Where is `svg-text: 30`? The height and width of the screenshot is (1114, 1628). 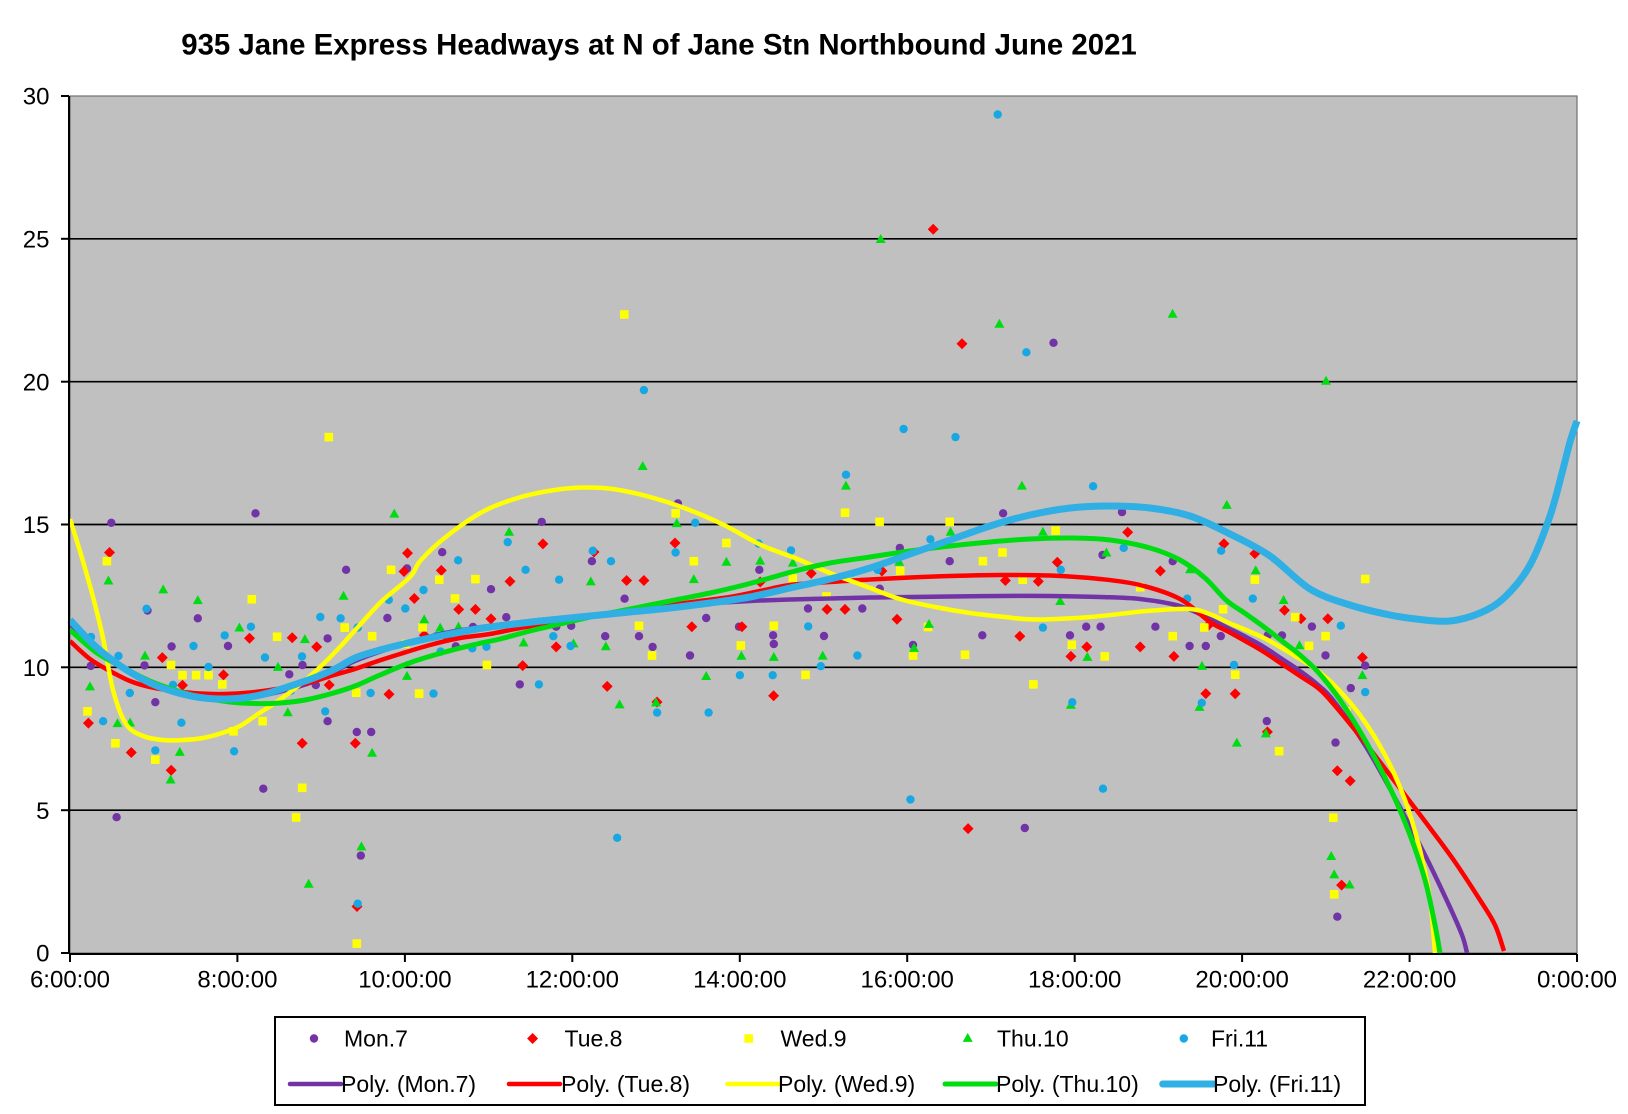
svg-text: 30 is located at coordinates (36, 97).